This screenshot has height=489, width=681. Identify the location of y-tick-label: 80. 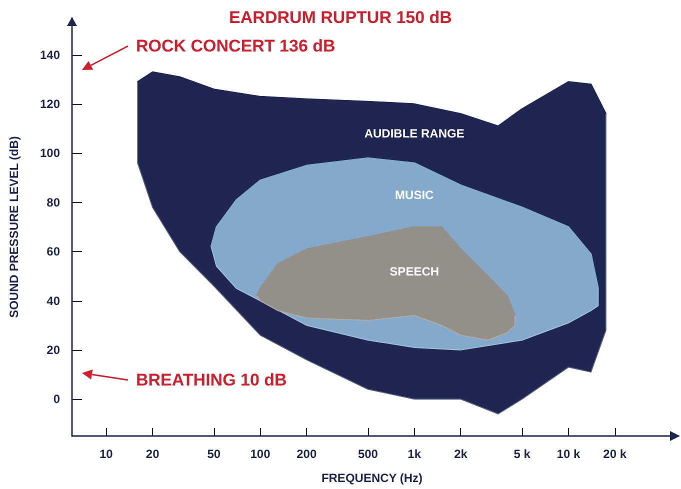
(53, 202).